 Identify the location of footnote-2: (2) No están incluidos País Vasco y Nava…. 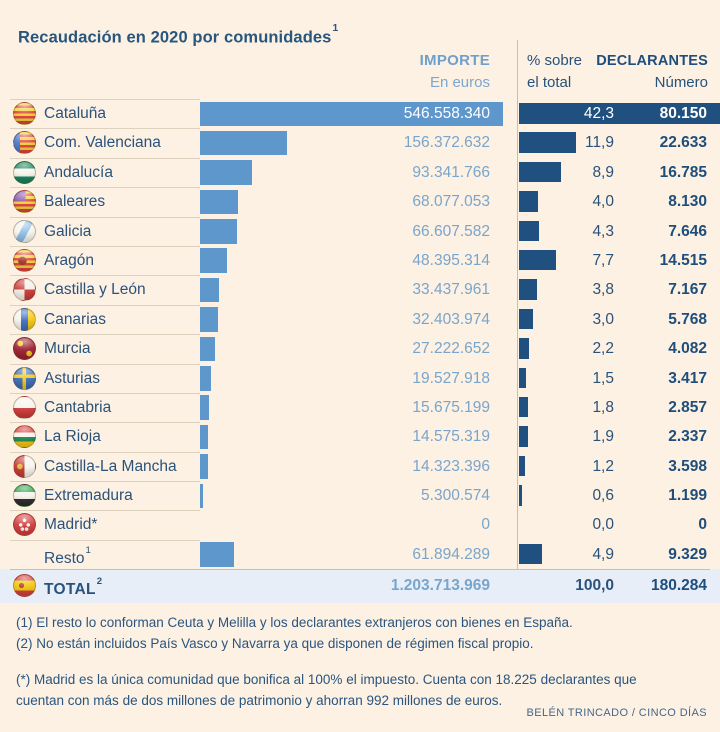
(275, 643).